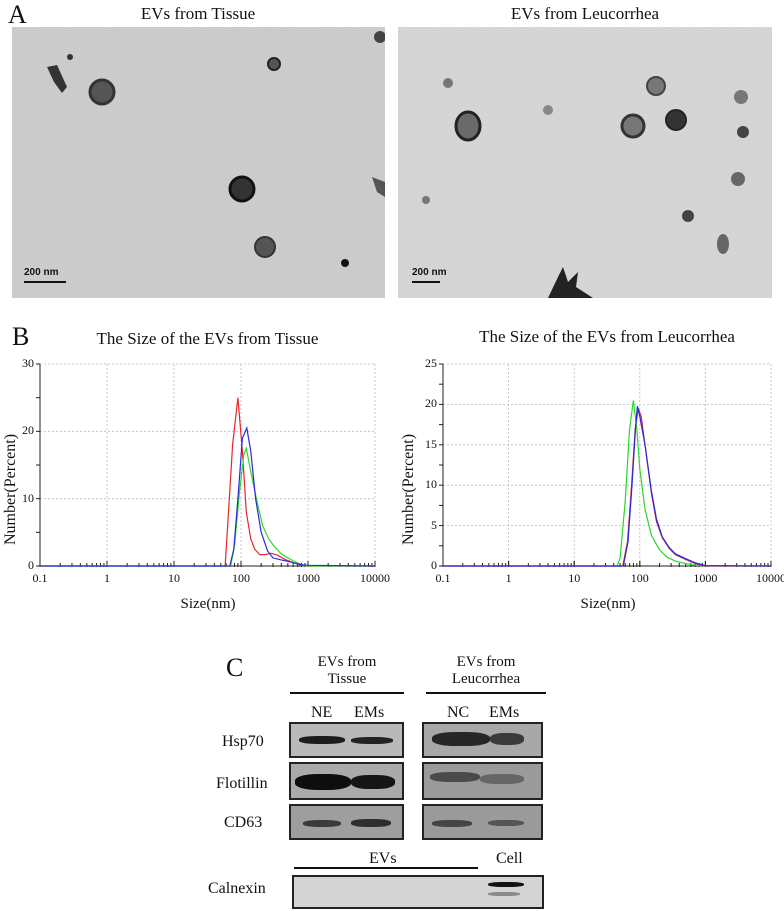 This screenshot has width=784, height=911. I want to click on calnexin-evs-label: EVs, so click(383, 858).